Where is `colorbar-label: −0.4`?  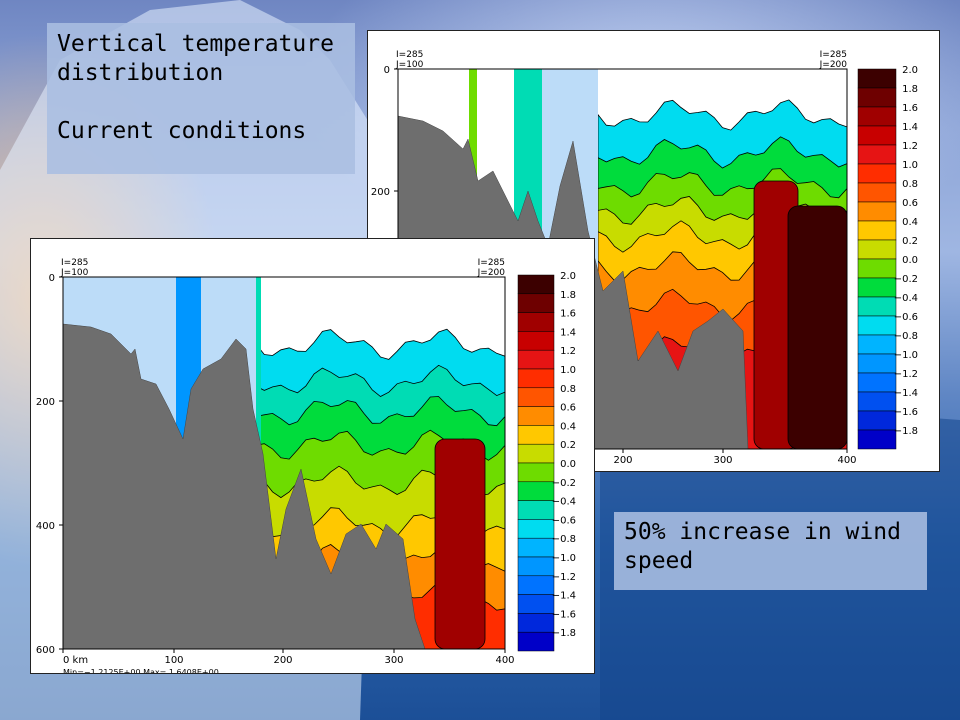
colorbar-label: −0.4 is located at coordinates (564, 502).